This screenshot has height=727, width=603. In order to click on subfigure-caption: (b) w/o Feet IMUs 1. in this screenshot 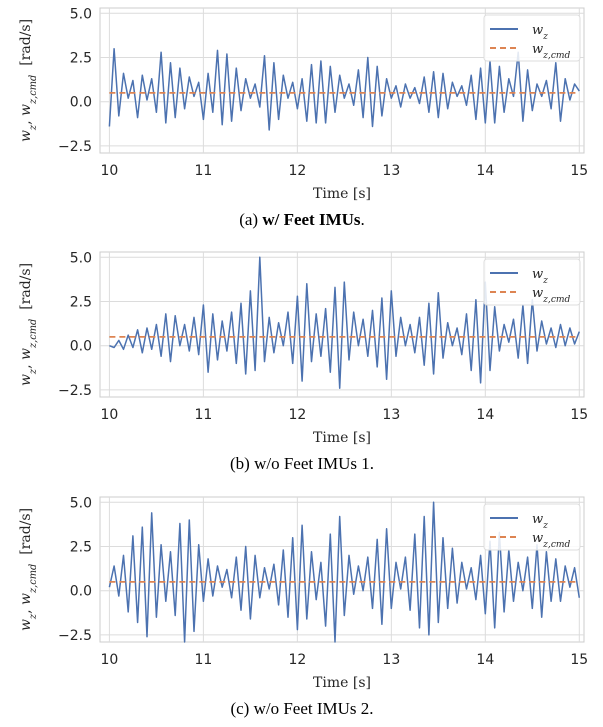, I will do `click(302, 463)`.